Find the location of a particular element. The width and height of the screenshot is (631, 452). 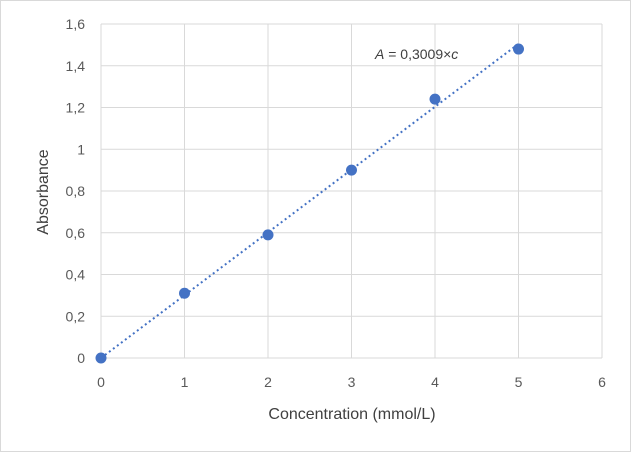

x-tick-label: 2 is located at coordinates (268, 382).